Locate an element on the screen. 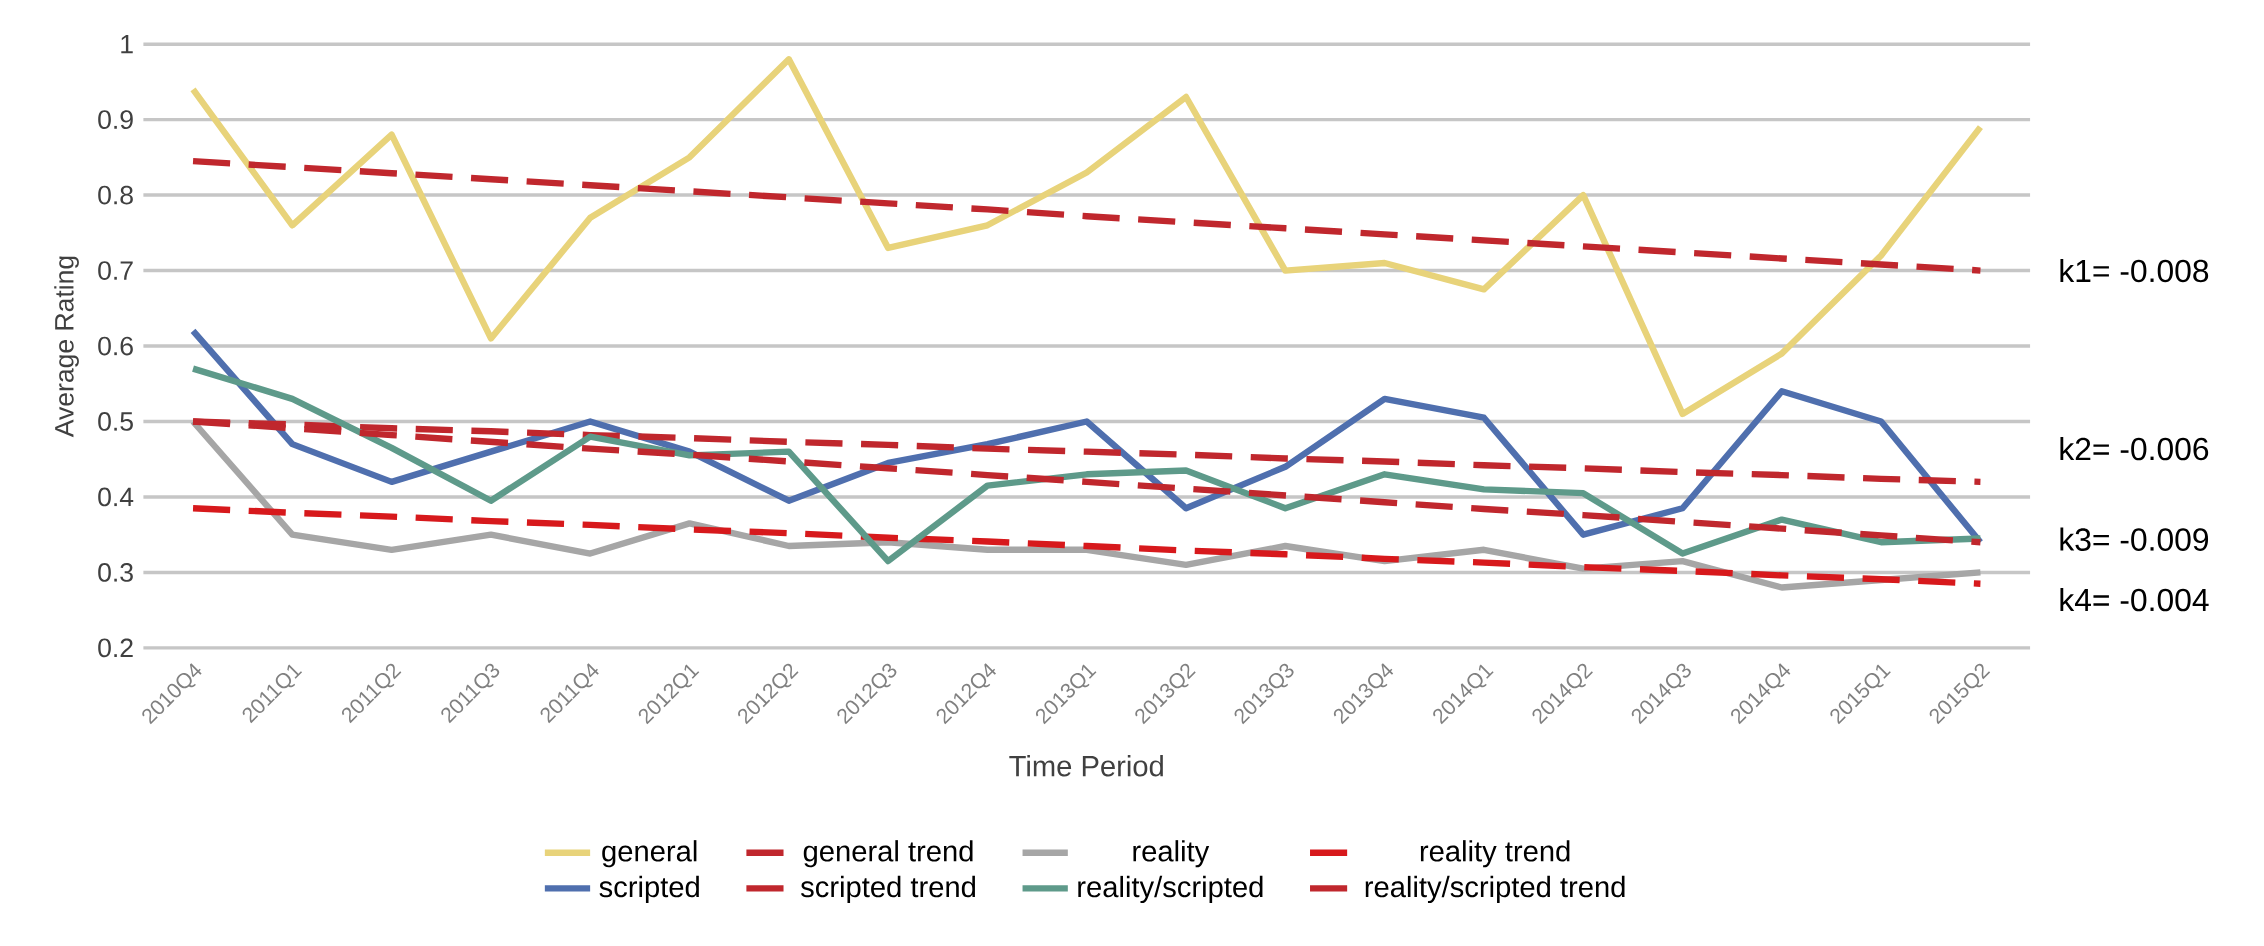  legend-label: scripted trend is located at coordinates (888, 889).